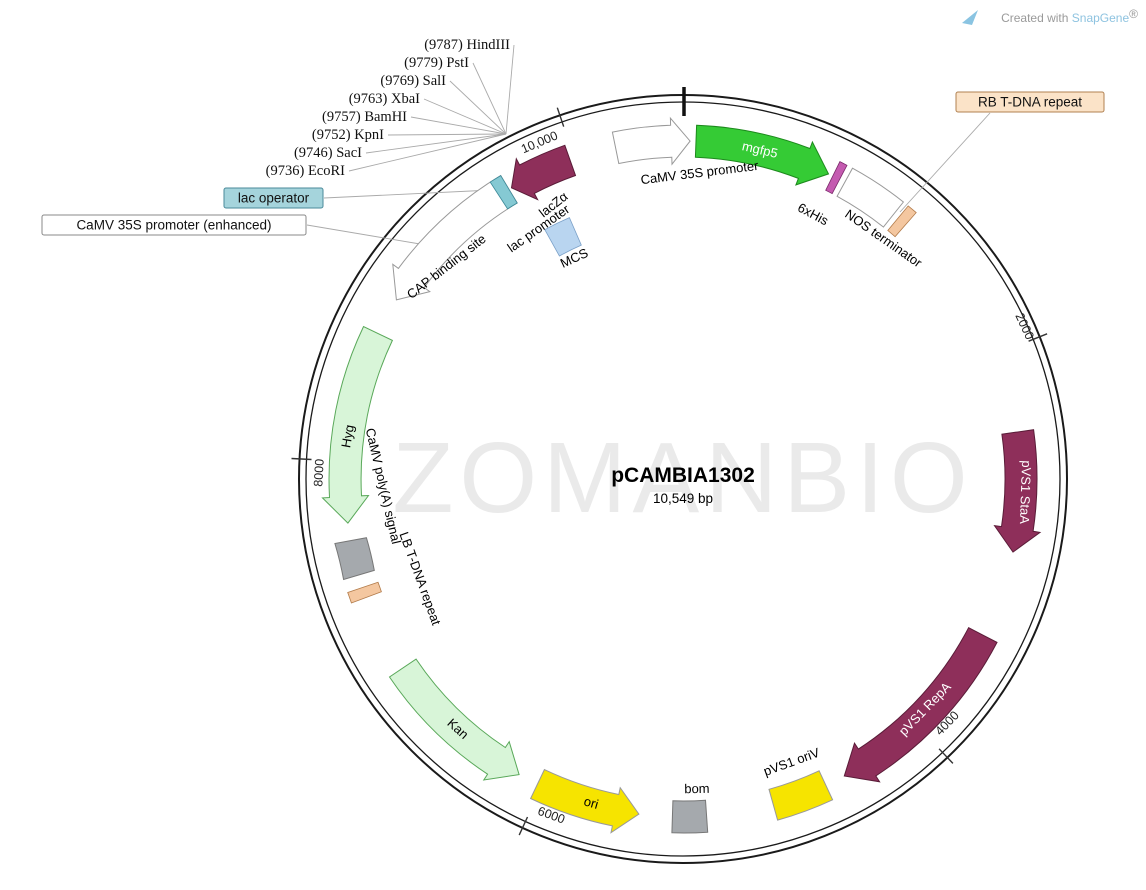 The image size is (1146, 890). I want to click on enzyme-sali: (9769) SalI, so click(413, 81).